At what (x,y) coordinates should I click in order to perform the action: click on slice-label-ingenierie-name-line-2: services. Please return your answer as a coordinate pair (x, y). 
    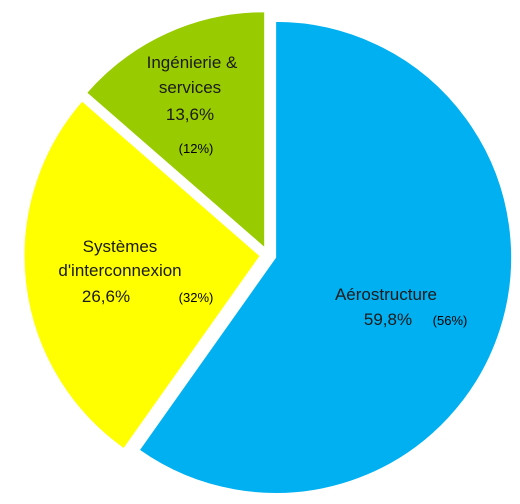
    Looking at the image, I should click on (190, 87).